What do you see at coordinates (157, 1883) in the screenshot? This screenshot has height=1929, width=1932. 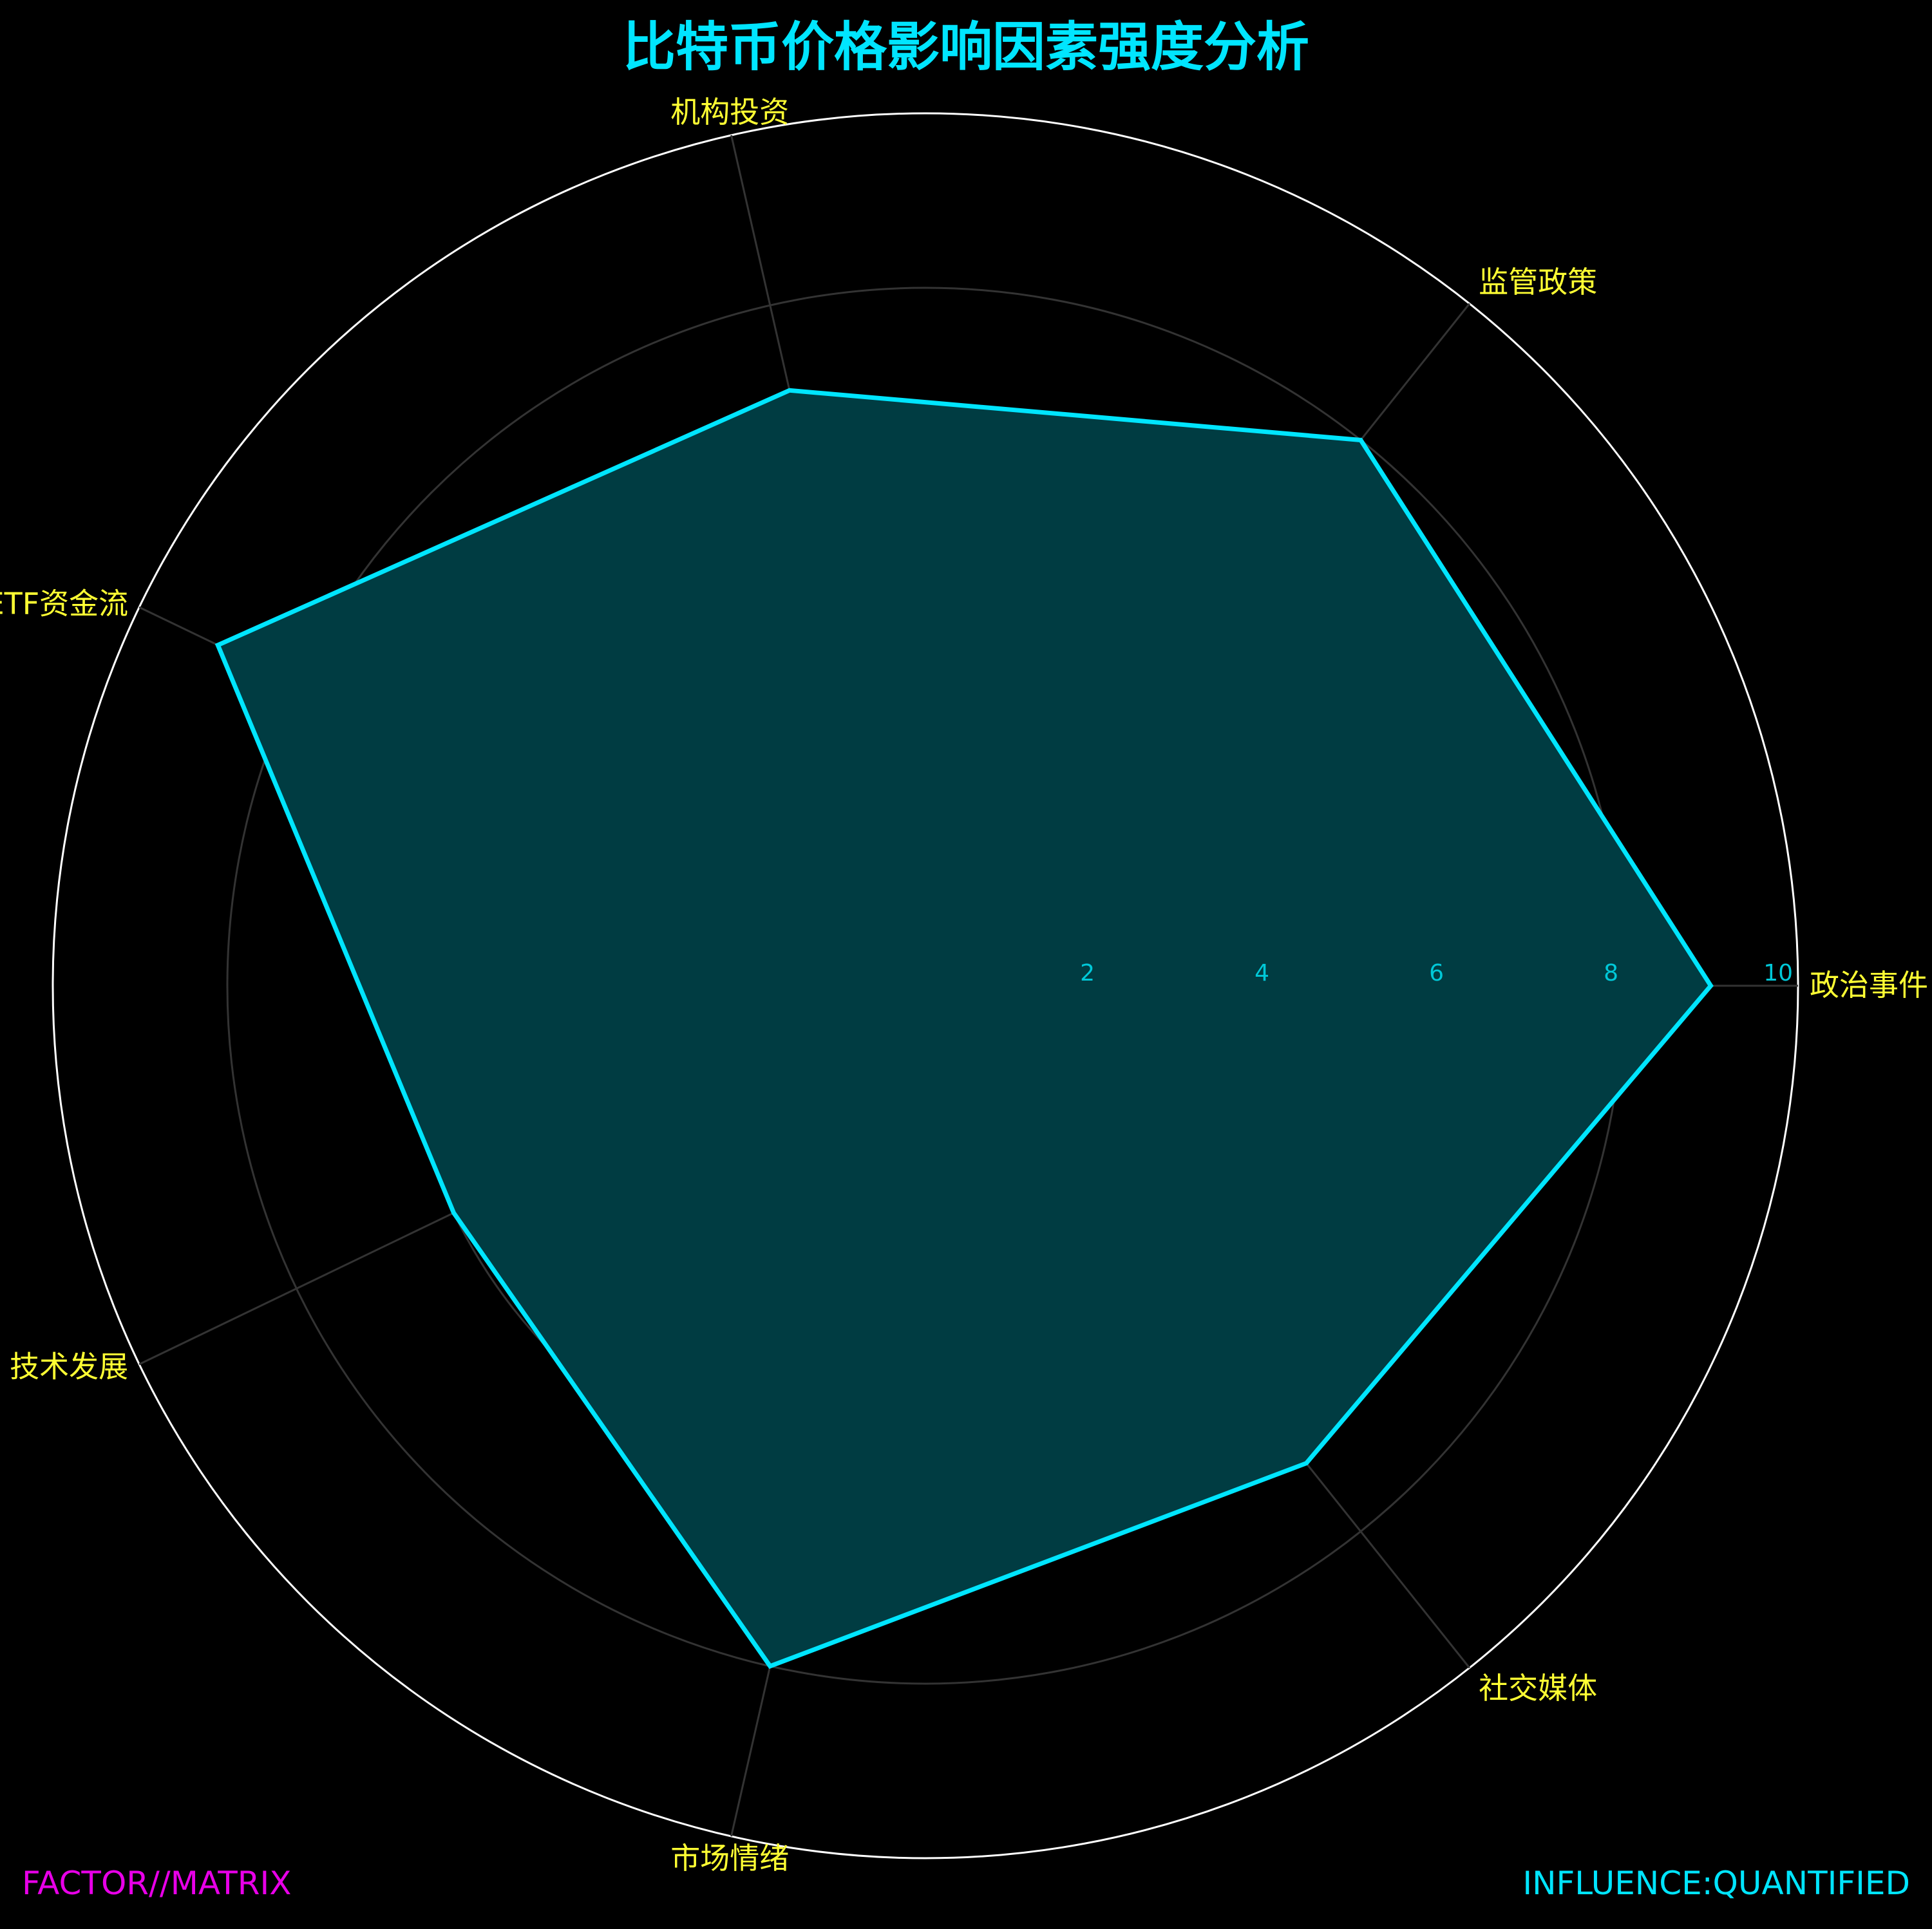 I see `footer-left-label: FACTOR//MATRIX` at bounding box center [157, 1883].